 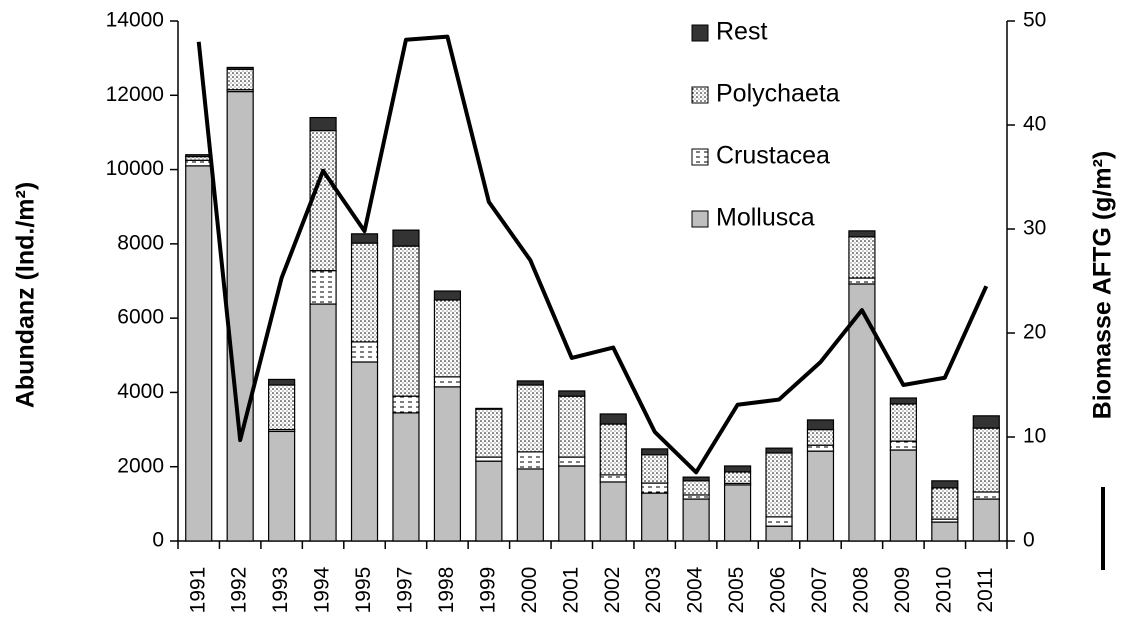 What do you see at coordinates (239, 590) in the screenshot?
I see `x-tick-label: 1992` at bounding box center [239, 590].